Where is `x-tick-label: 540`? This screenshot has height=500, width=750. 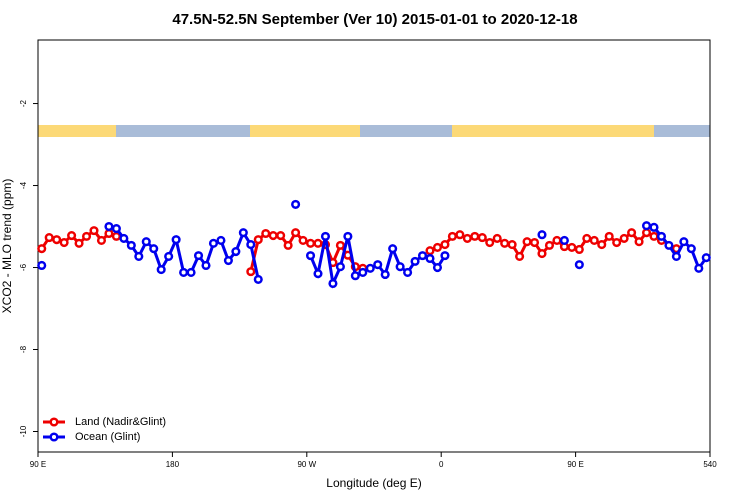
x-tick-label: 540 is located at coordinates (710, 464).